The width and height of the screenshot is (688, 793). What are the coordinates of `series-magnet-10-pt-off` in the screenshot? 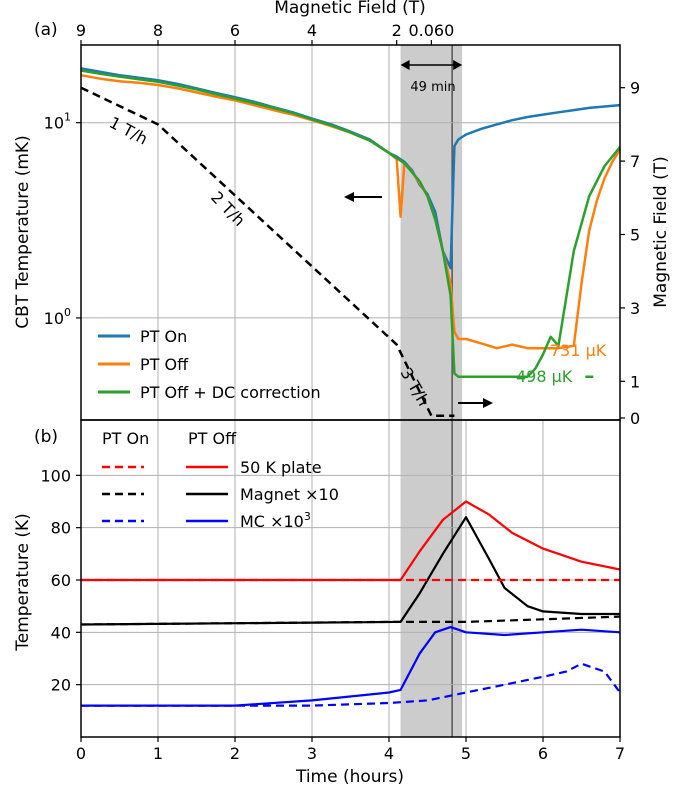 It's located at (350, 571).